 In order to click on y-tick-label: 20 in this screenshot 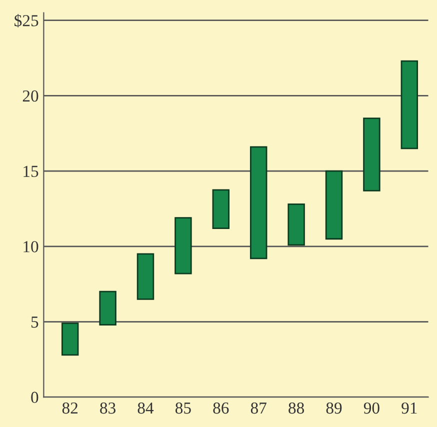, I will do `click(30, 96)`.